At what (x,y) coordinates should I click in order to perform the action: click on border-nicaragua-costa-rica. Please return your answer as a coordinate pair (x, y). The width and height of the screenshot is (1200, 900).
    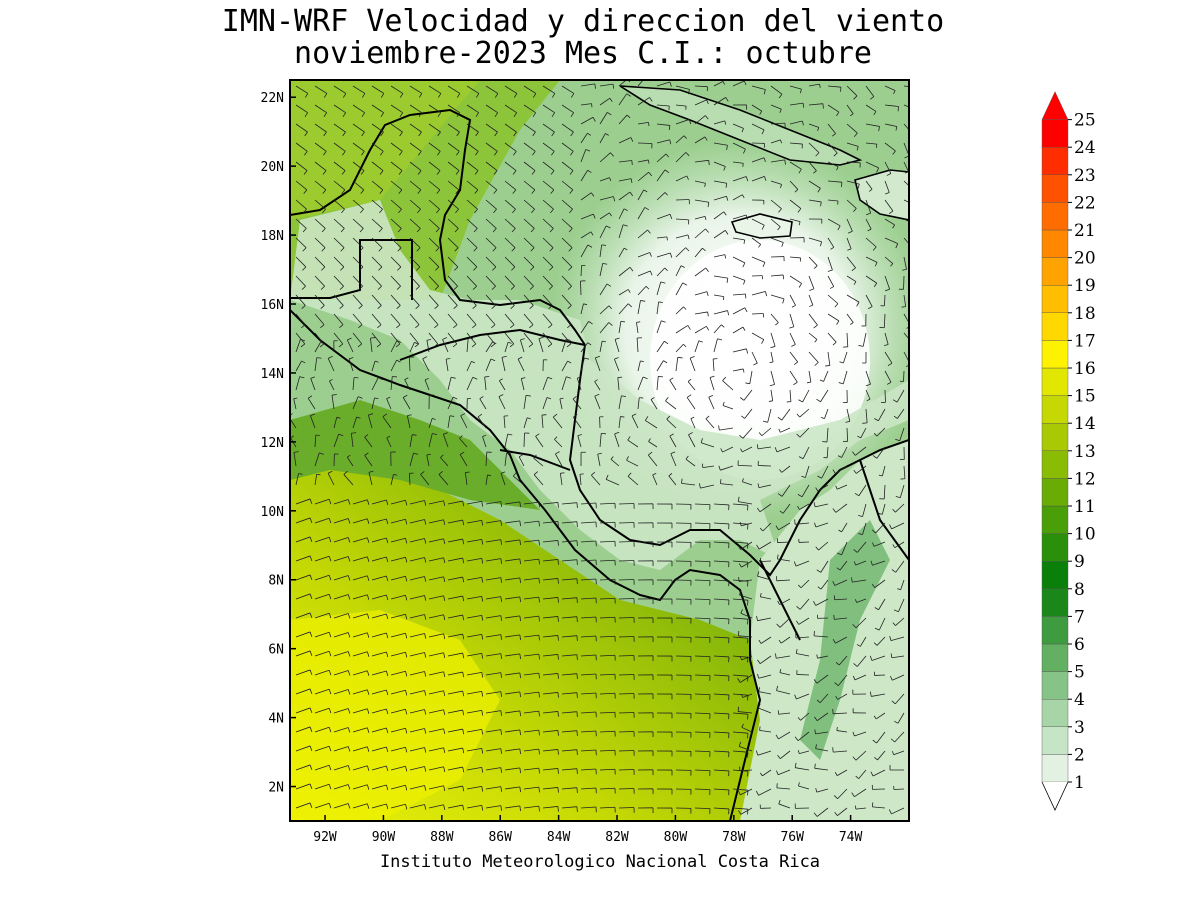
    Looking at the image, I should click on (535, 460).